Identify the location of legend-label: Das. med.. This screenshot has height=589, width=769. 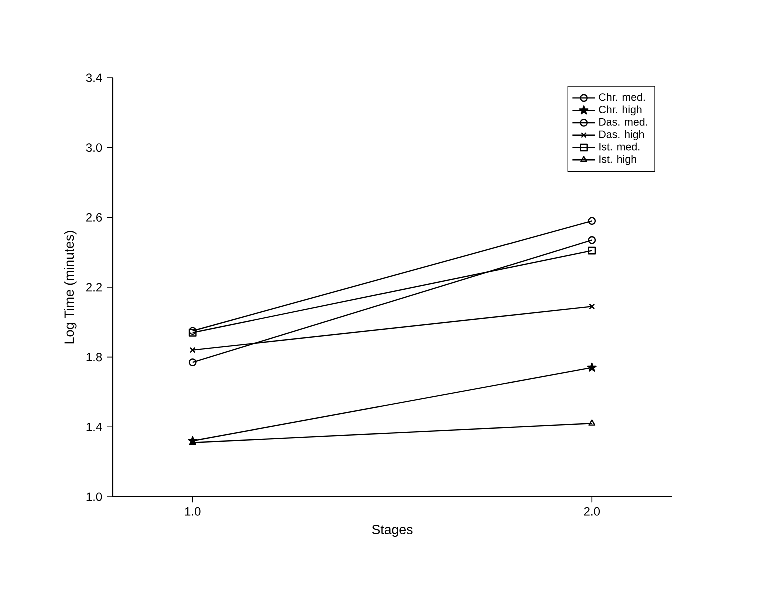
(624, 122).